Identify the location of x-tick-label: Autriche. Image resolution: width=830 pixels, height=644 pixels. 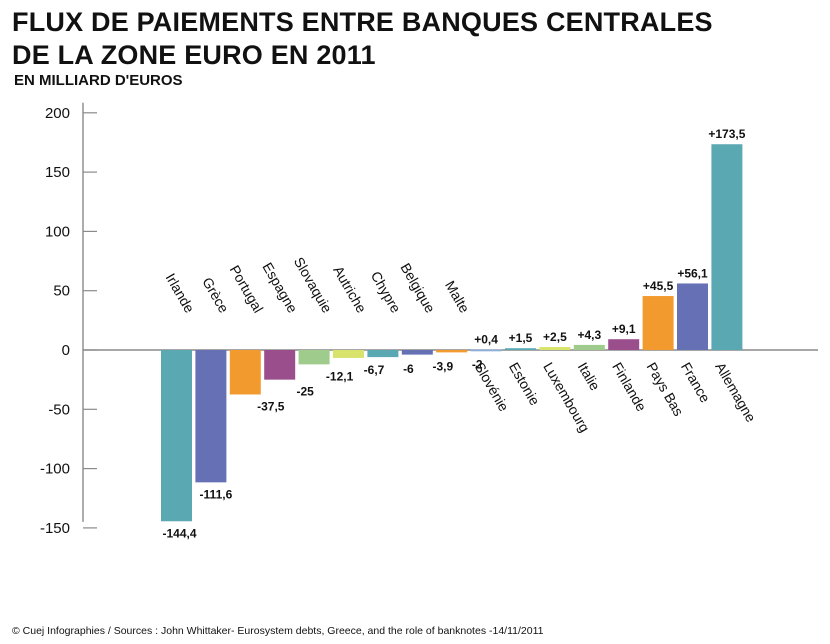
(350, 289).